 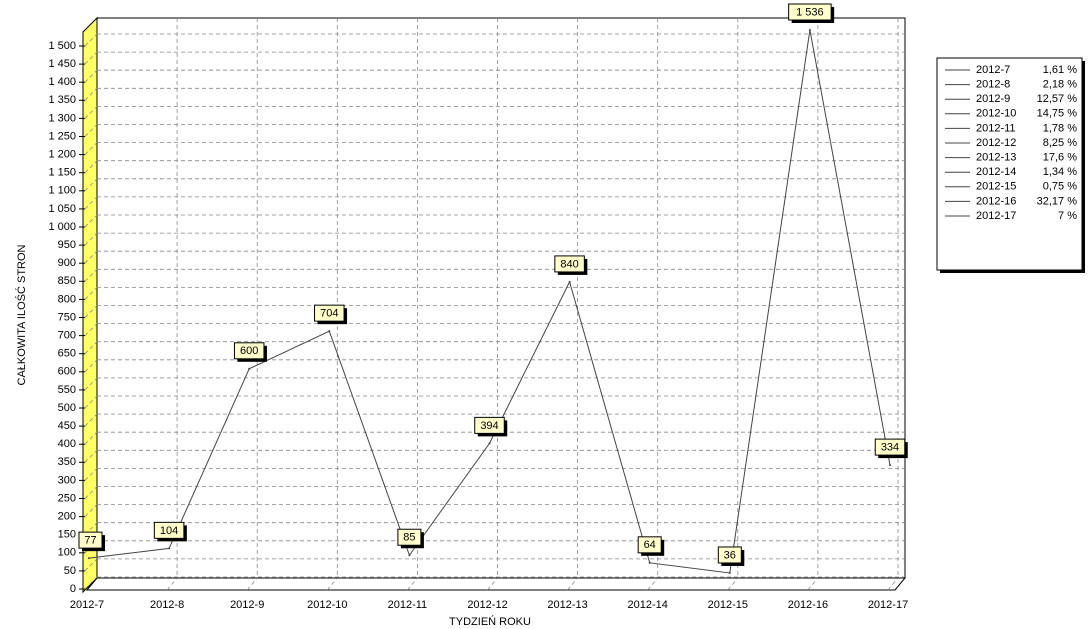 What do you see at coordinates (1057, 99) in the screenshot?
I see `legend-share: 12,57 %` at bounding box center [1057, 99].